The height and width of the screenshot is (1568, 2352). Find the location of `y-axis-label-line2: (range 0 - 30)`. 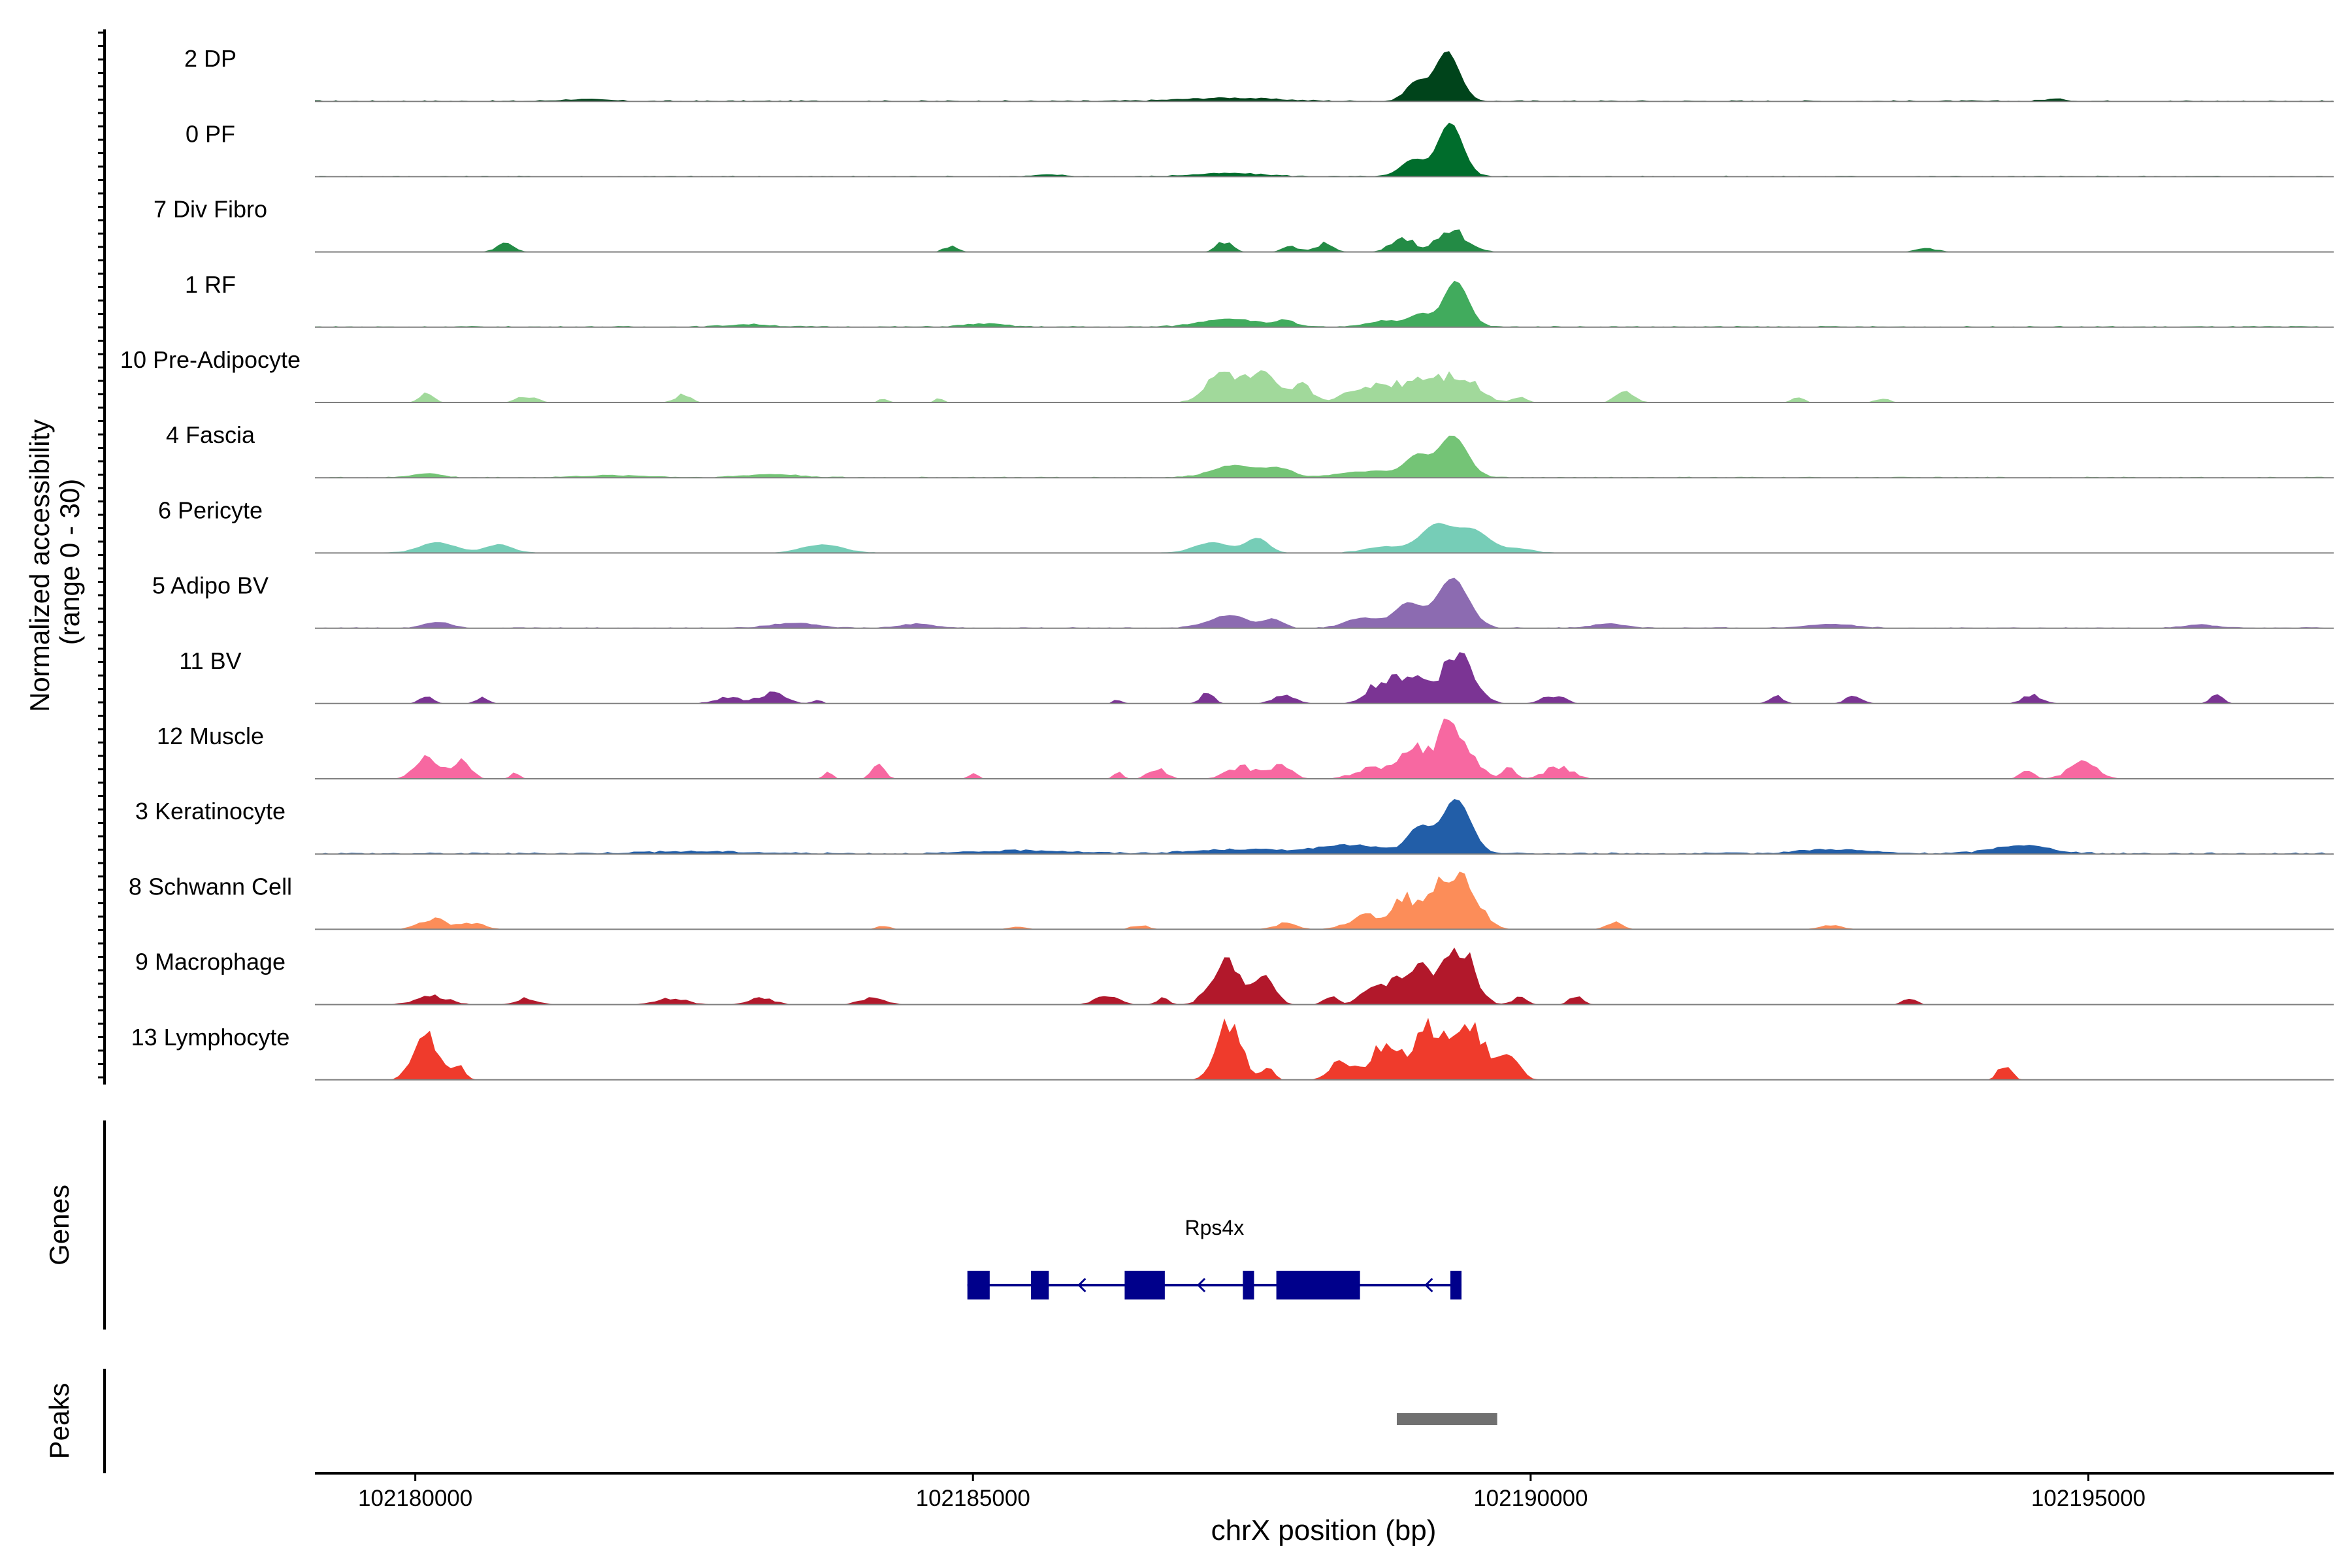

y-axis-label-line2: (range 0 - 30) is located at coordinates (69, 562).